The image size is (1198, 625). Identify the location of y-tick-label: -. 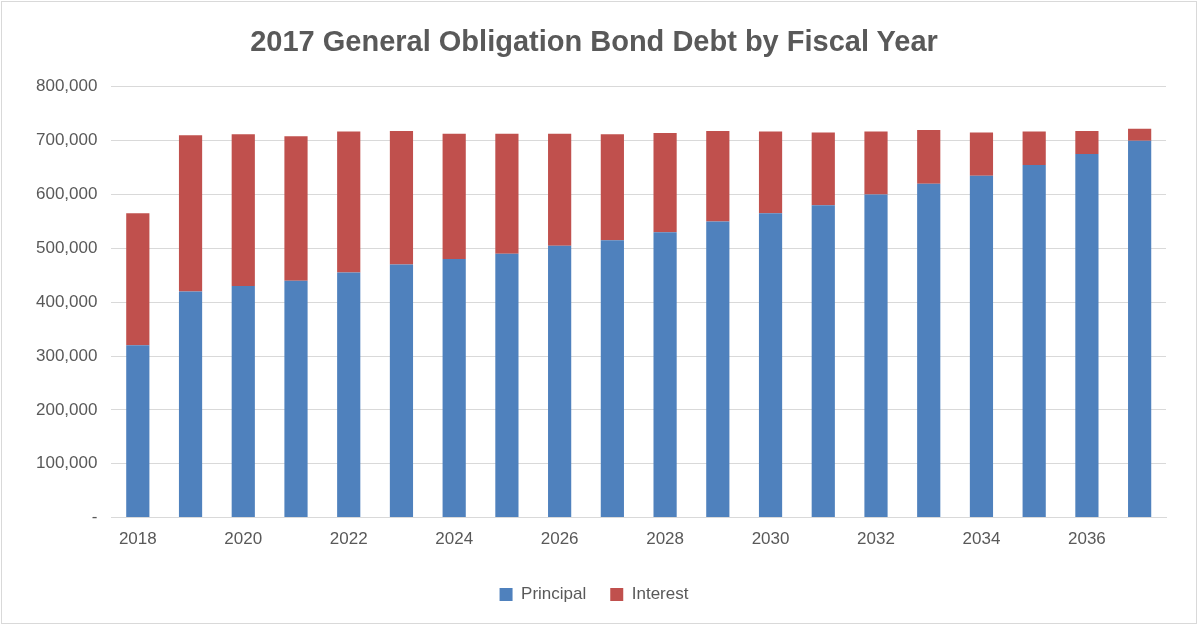
(94, 517).